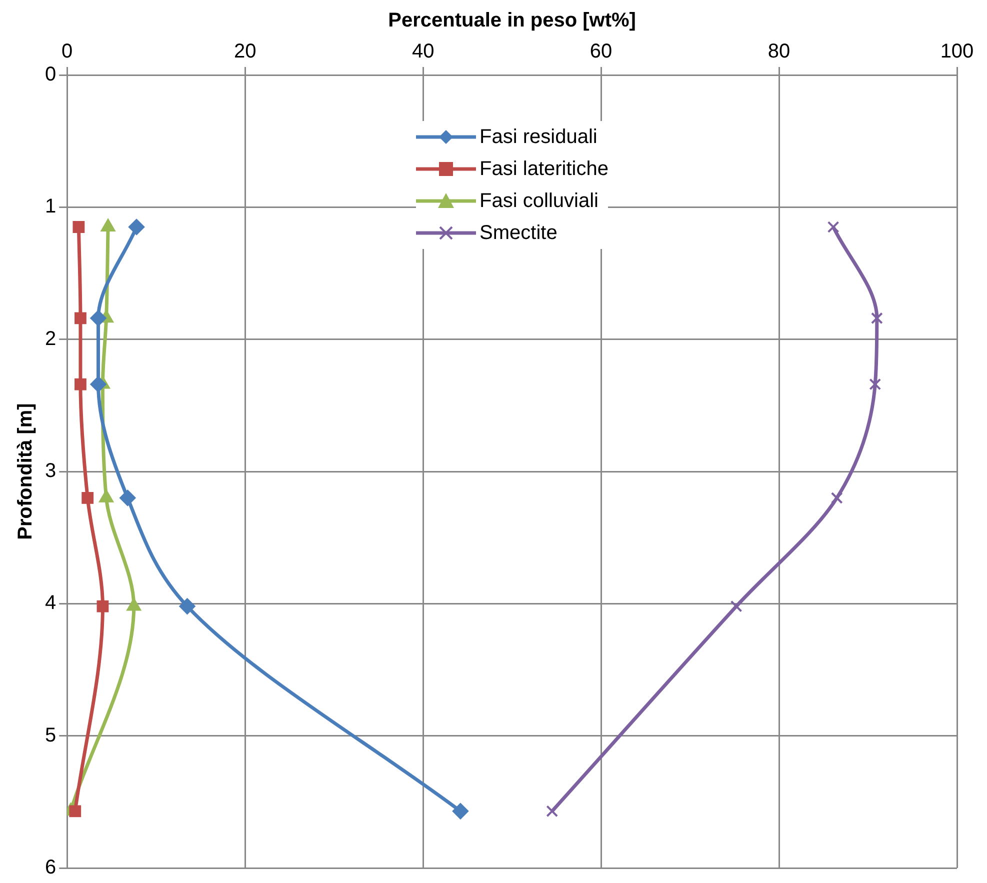 The height and width of the screenshot is (883, 987). I want to click on y-axis-title: Profondità [m], so click(25, 471).